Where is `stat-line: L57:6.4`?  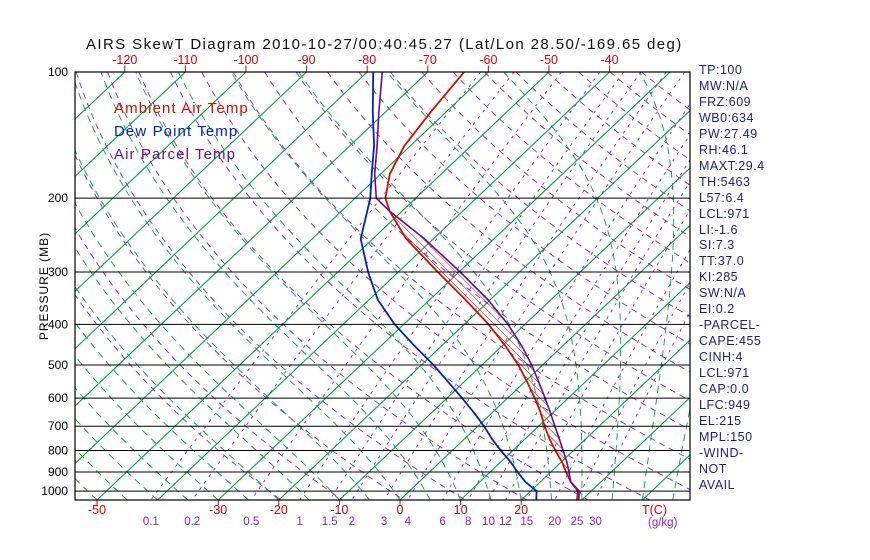 stat-line: L57:6.4 is located at coordinates (722, 197).